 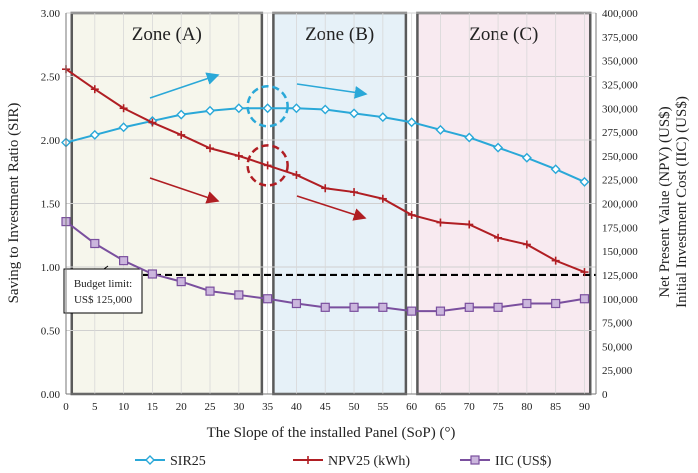 What do you see at coordinates (620, 157) in the screenshot?
I see `y-right-tick-10: 250,000` at bounding box center [620, 157].